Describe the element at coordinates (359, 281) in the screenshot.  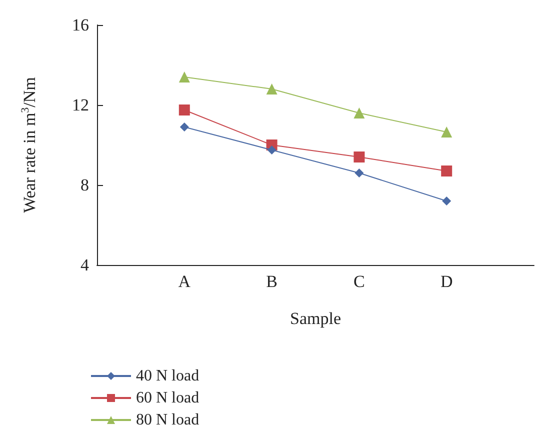
I see `x-tick-label: C` at that location.